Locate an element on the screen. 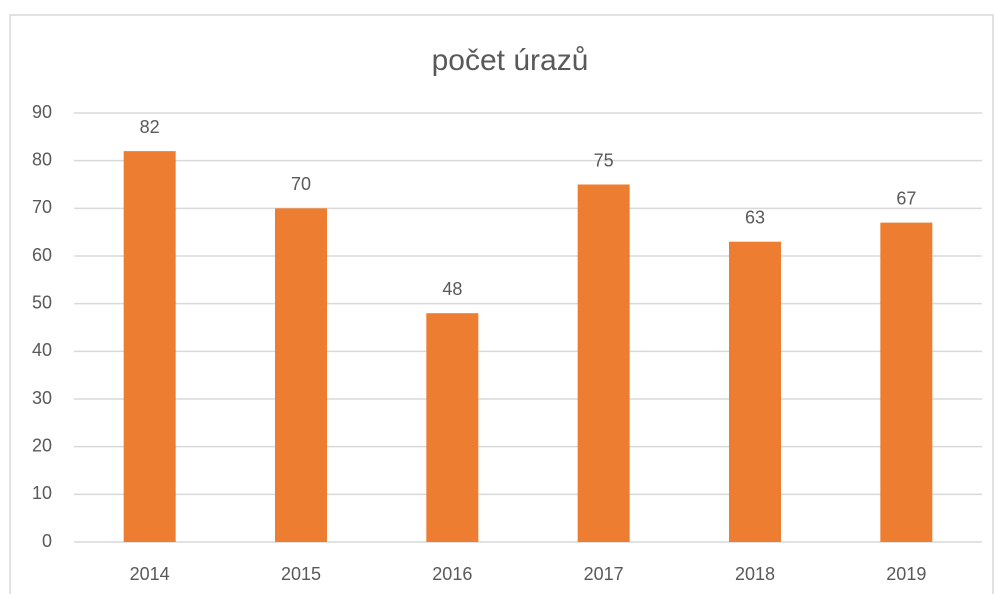  x-tick-label: 2017 is located at coordinates (604, 574).